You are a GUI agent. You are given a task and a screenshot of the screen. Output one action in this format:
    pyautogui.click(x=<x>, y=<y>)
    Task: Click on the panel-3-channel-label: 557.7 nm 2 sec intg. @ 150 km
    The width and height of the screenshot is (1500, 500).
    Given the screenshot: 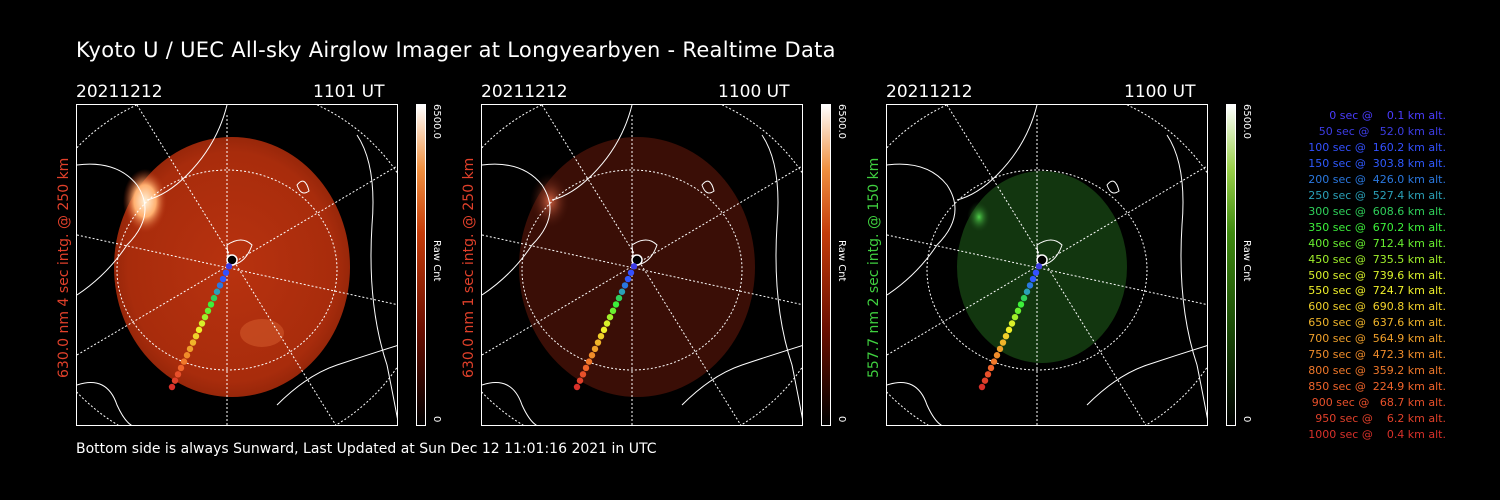 What is the action you would take?
    pyautogui.click(x=874, y=267)
    